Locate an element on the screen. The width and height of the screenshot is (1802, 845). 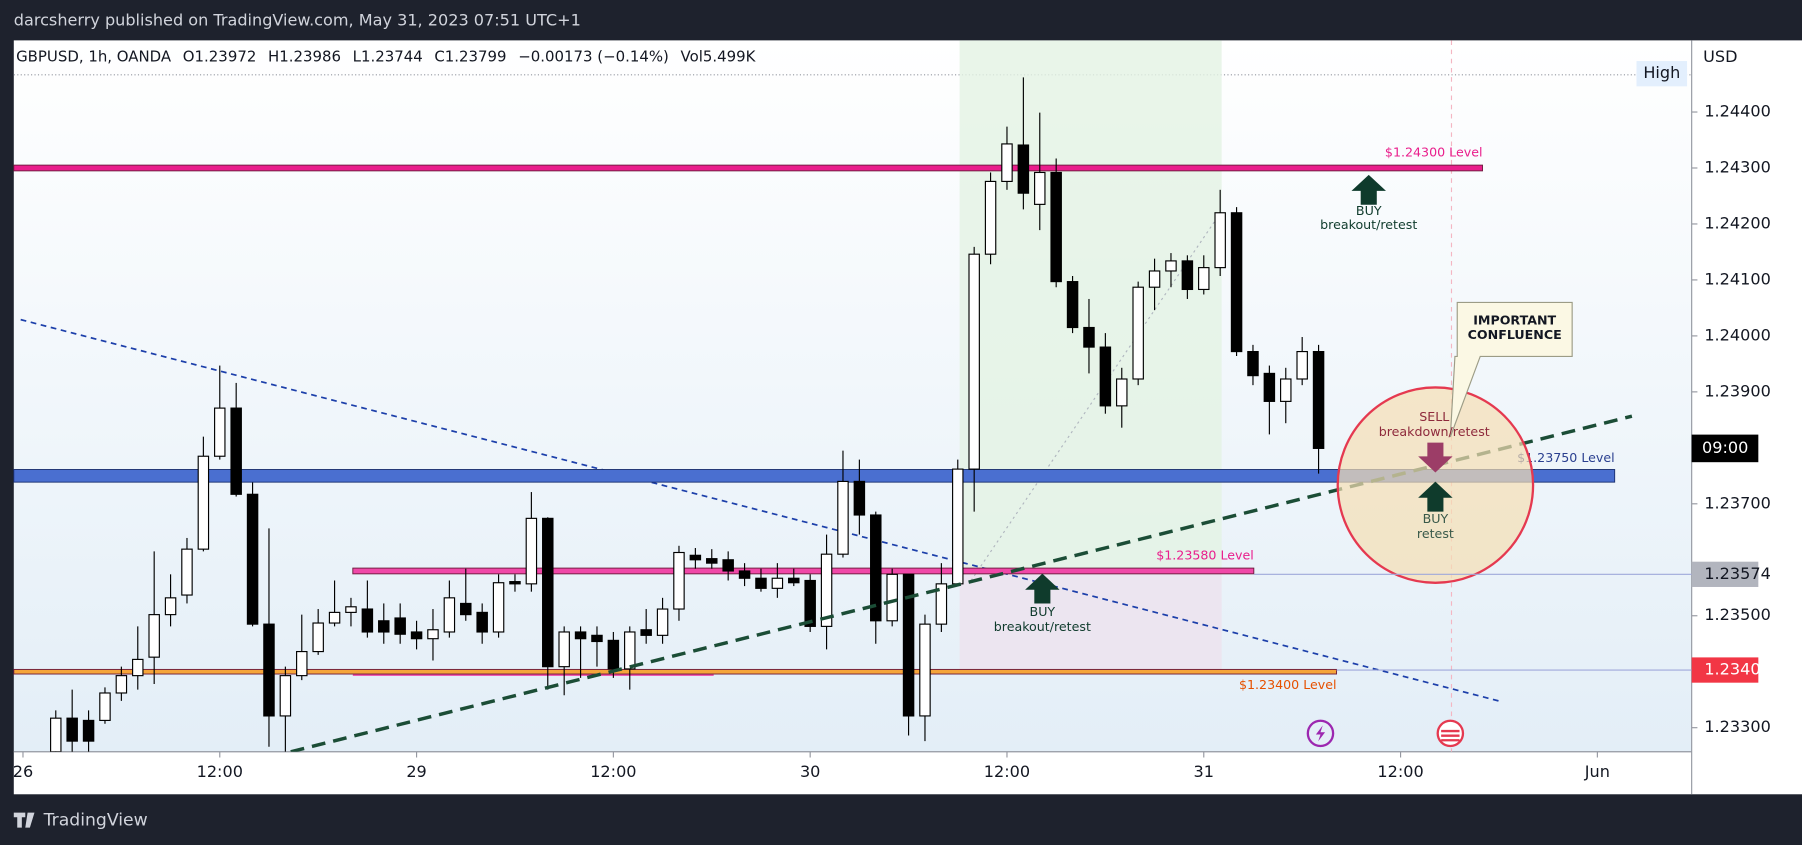
legend-close: C1.23799 is located at coordinates (470, 57).